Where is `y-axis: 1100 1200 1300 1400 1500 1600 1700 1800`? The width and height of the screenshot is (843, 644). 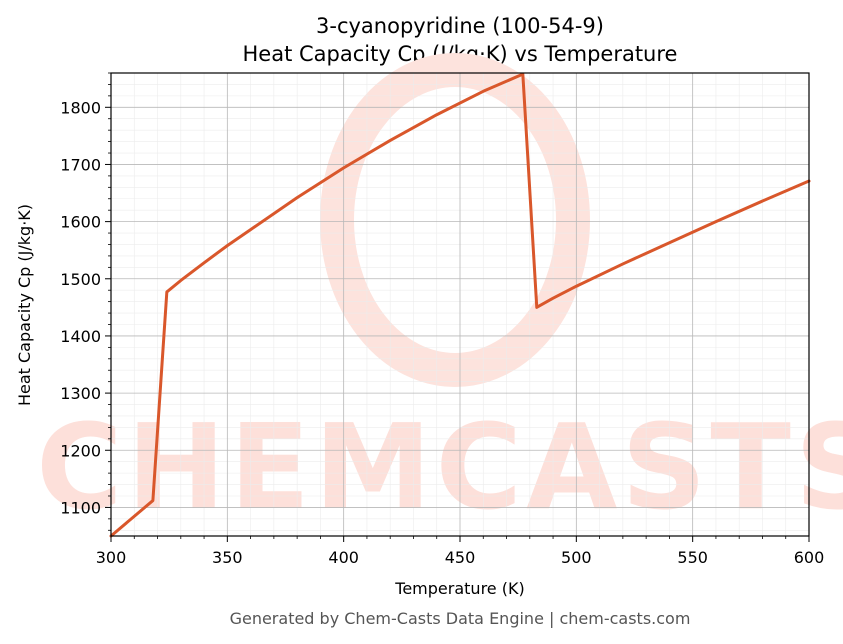
y-axis: 1100 1200 1300 1400 1500 1600 1700 1800 is located at coordinates (85, 301).